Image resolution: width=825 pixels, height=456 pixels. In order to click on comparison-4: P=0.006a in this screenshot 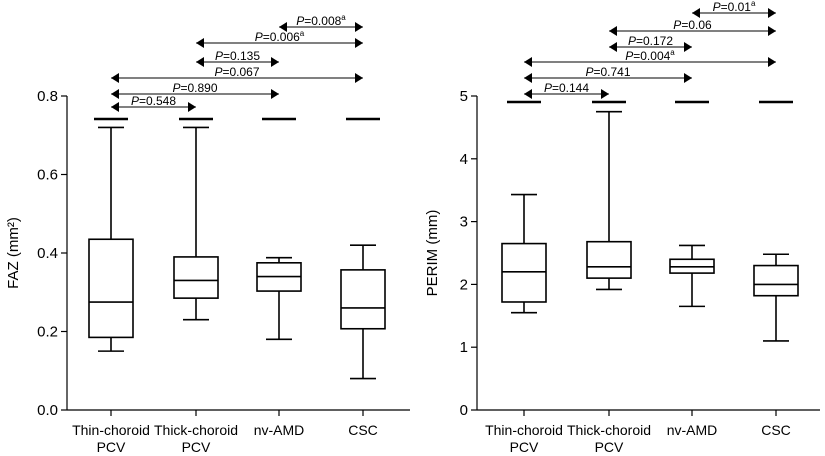, I will do `click(279, 38)`.